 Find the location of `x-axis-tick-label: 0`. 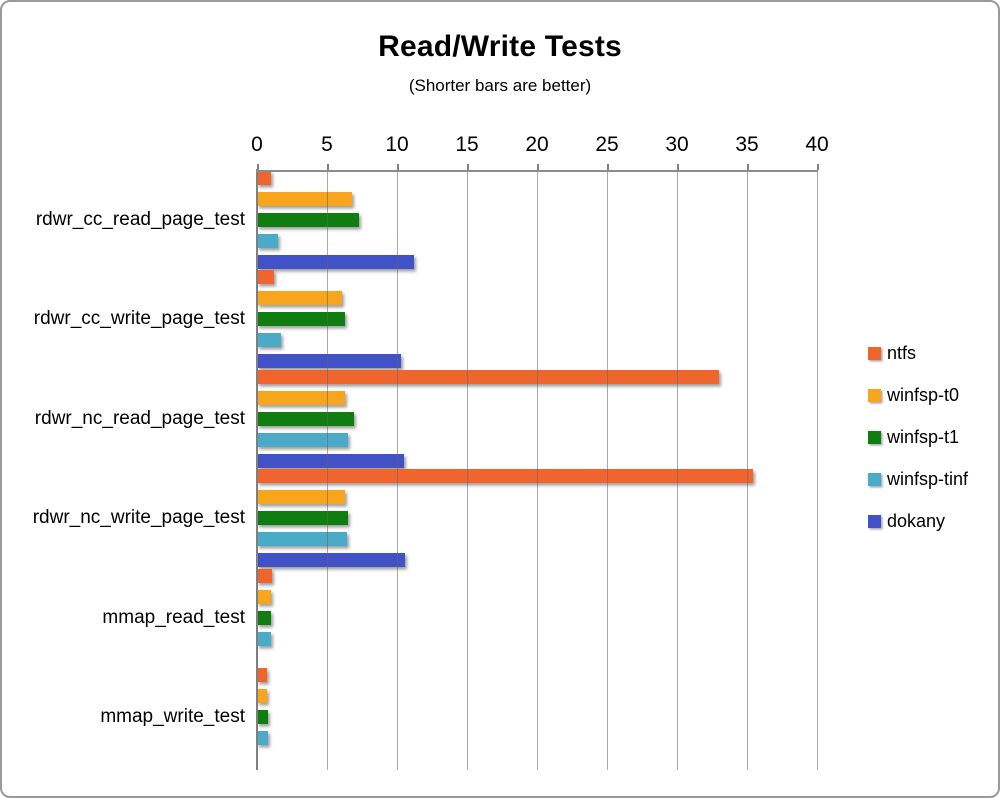

x-axis-tick-label: 0 is located at coordinates (257, 144).